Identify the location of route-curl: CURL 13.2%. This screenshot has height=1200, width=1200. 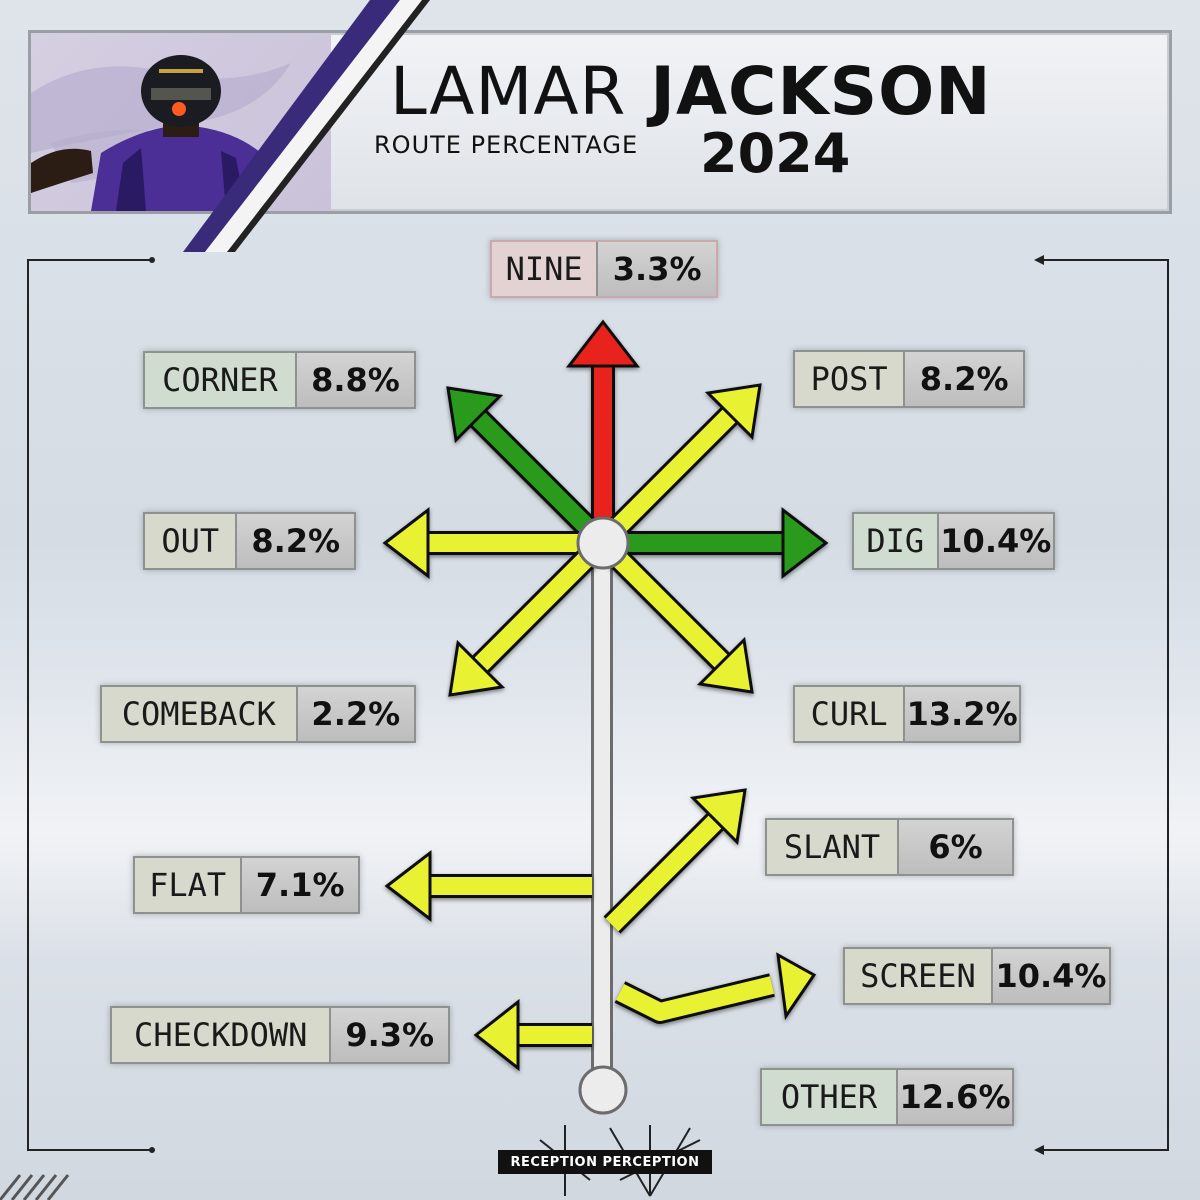
(907, 714).